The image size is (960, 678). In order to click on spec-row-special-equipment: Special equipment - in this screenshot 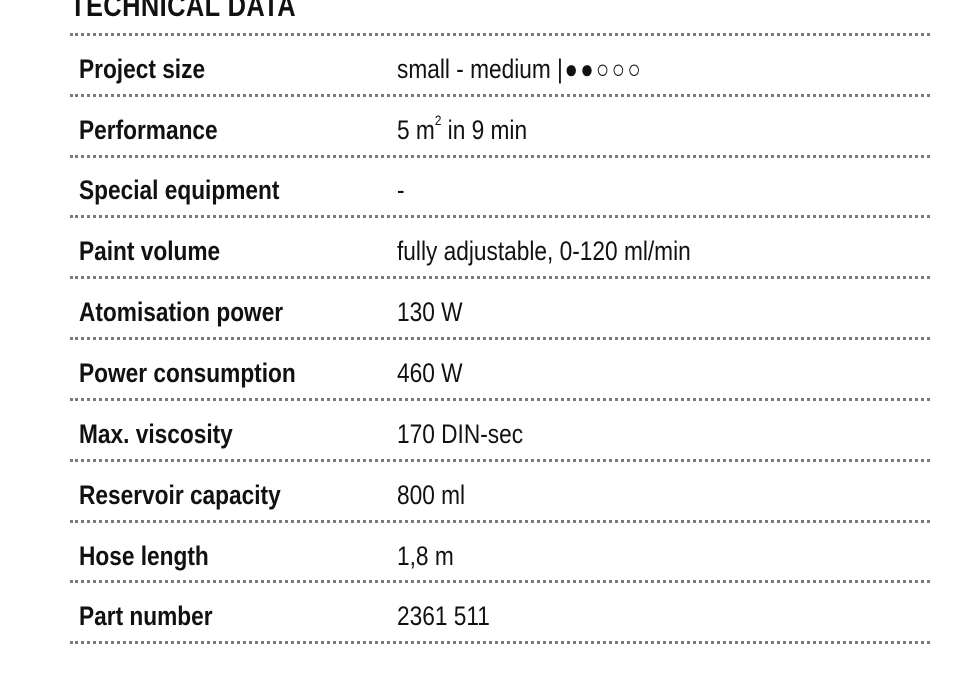, I will do `click(500, 190)`.